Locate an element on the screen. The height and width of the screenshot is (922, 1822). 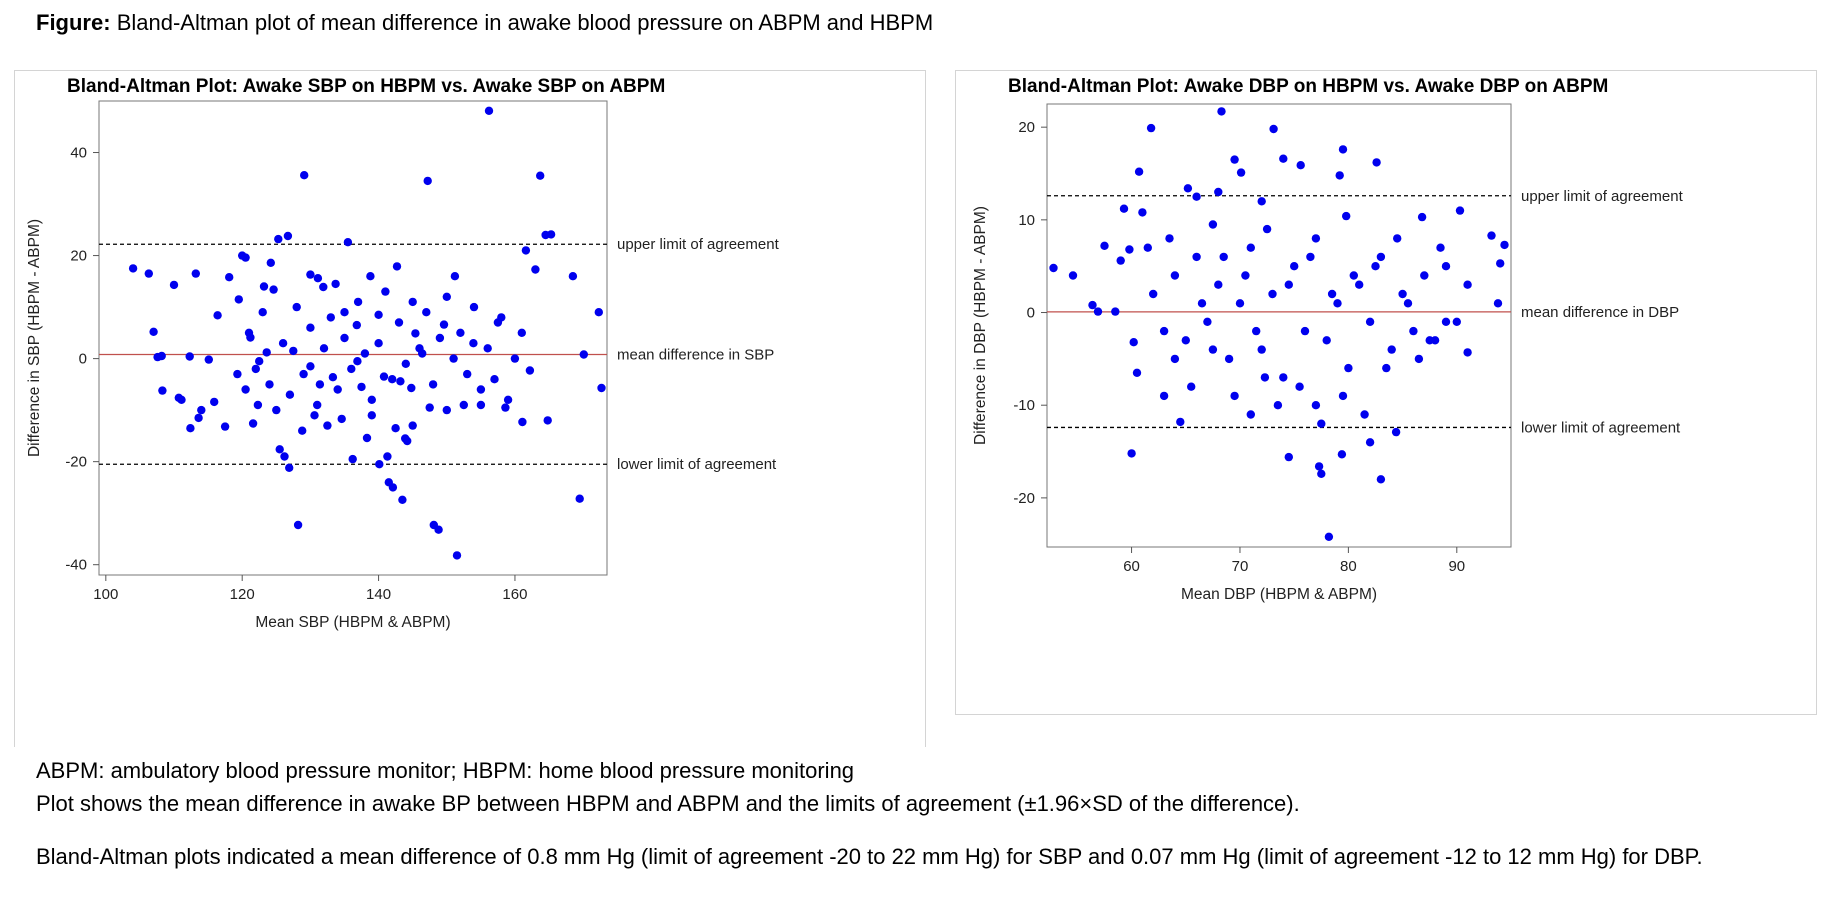
dbp-reference-label: upper limit of agreement is located at coordinates (1602, 196).